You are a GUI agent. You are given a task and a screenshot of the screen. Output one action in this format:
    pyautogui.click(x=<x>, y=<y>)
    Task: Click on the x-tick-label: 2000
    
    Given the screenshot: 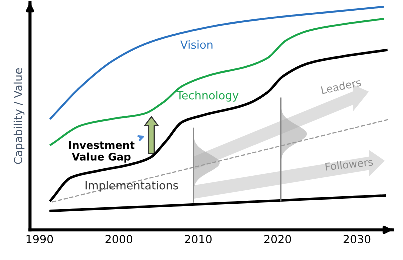 What is the action you would take?
    pyautogui.click(x=119, y=239)
    